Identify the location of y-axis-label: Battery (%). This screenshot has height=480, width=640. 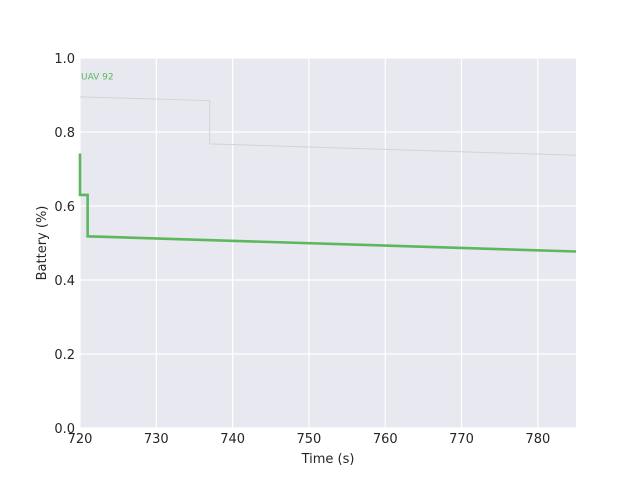
(42, 243).